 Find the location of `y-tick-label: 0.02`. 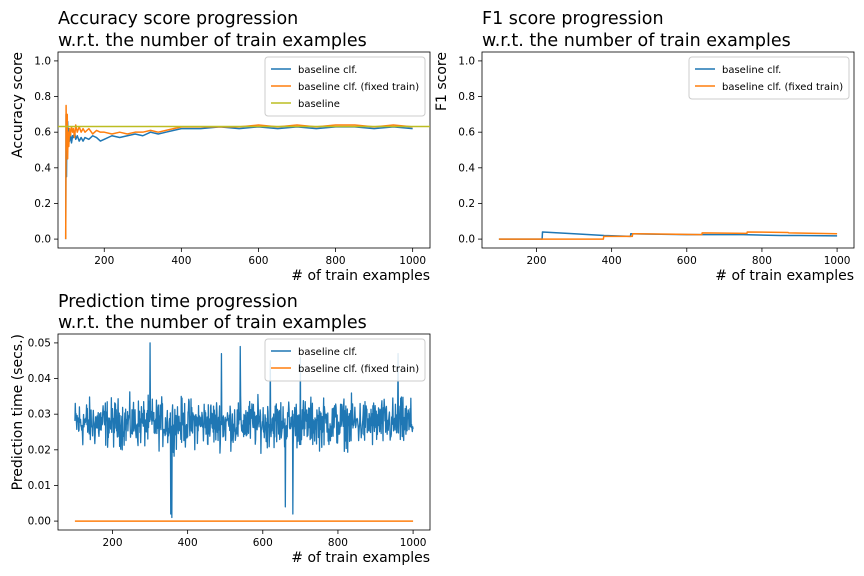

y-tick-label: 0.02 is located at coordinates (39, 450).